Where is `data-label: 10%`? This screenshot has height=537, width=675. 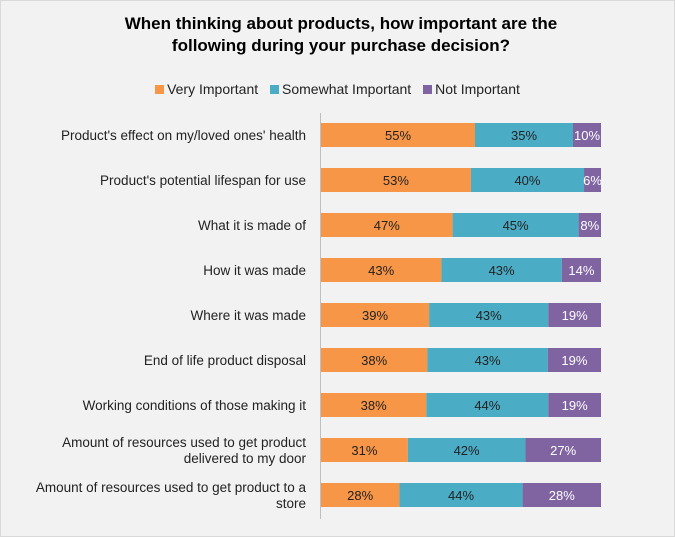 data-label: 10% is located at coordinates (587, 135).